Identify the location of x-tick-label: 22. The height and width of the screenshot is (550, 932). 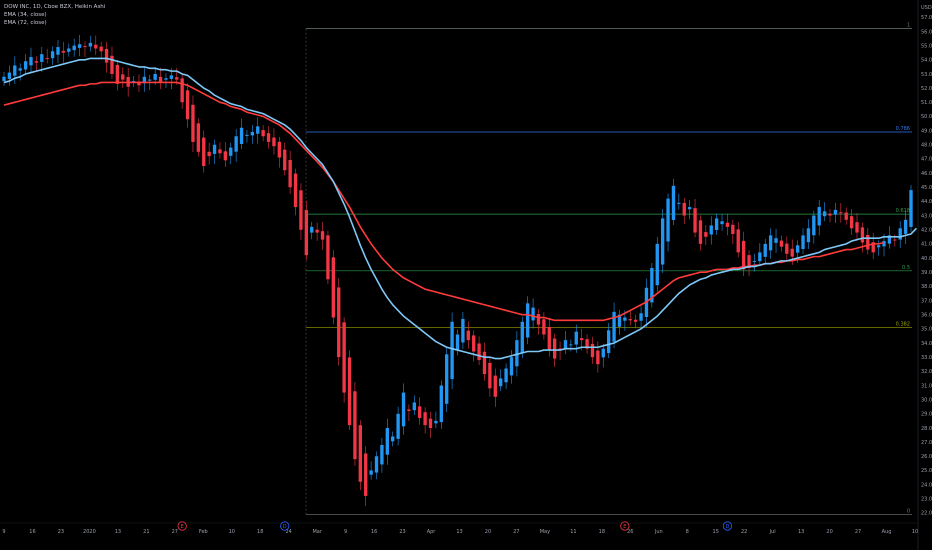
(744, 532).